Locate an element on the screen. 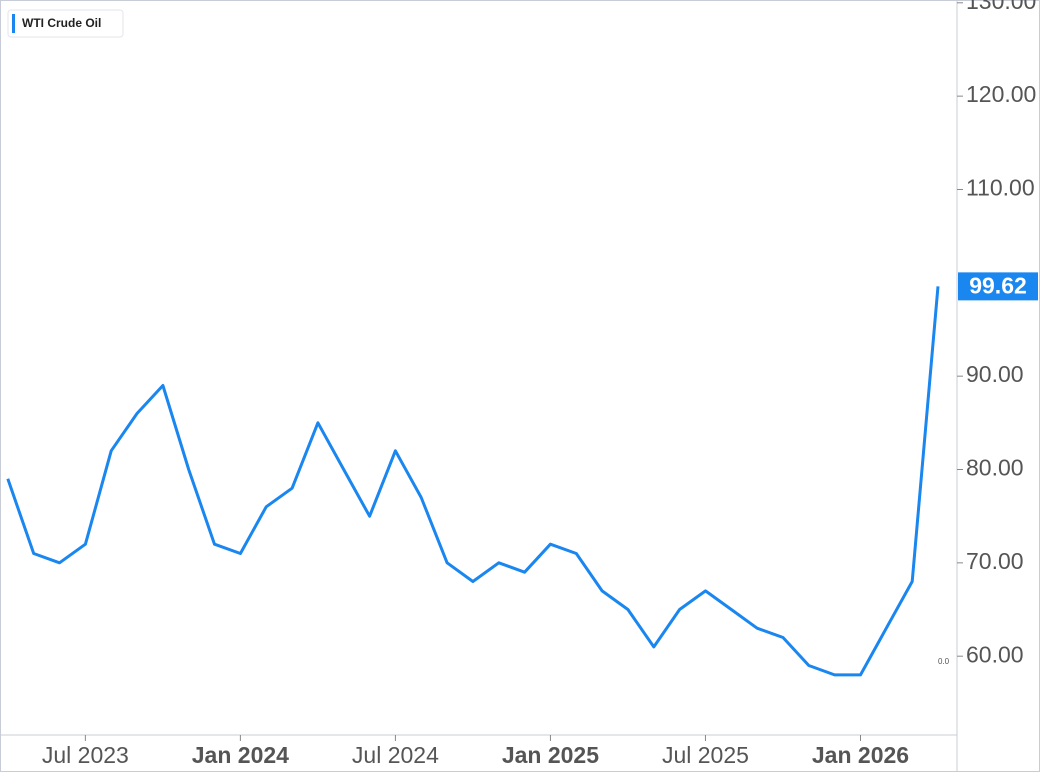  y-tick-label: 60.00 is located at coordinates (995, 654).